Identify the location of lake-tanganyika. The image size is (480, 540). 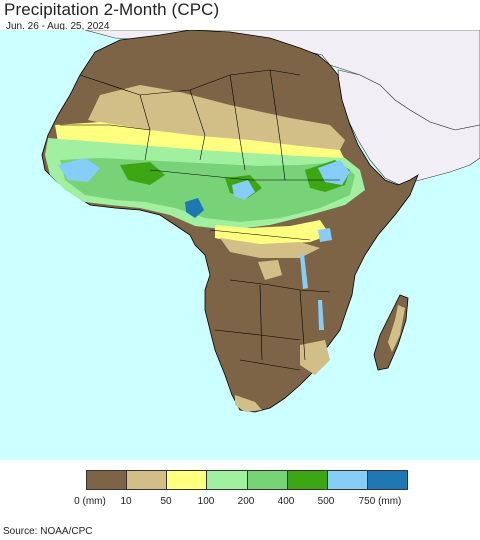
(304, 271).